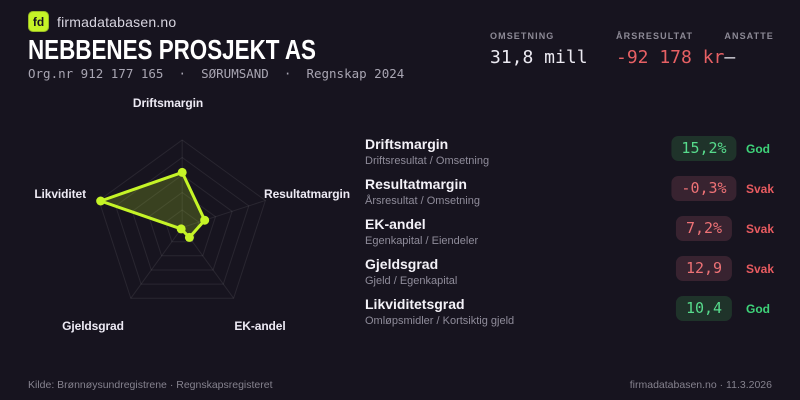 This screenshot has height=400, width=800. Describe the element at coordinates (260, 326) in the screenshot. I see `radar-axis-label-ek-andel: EK-andel` at that location.